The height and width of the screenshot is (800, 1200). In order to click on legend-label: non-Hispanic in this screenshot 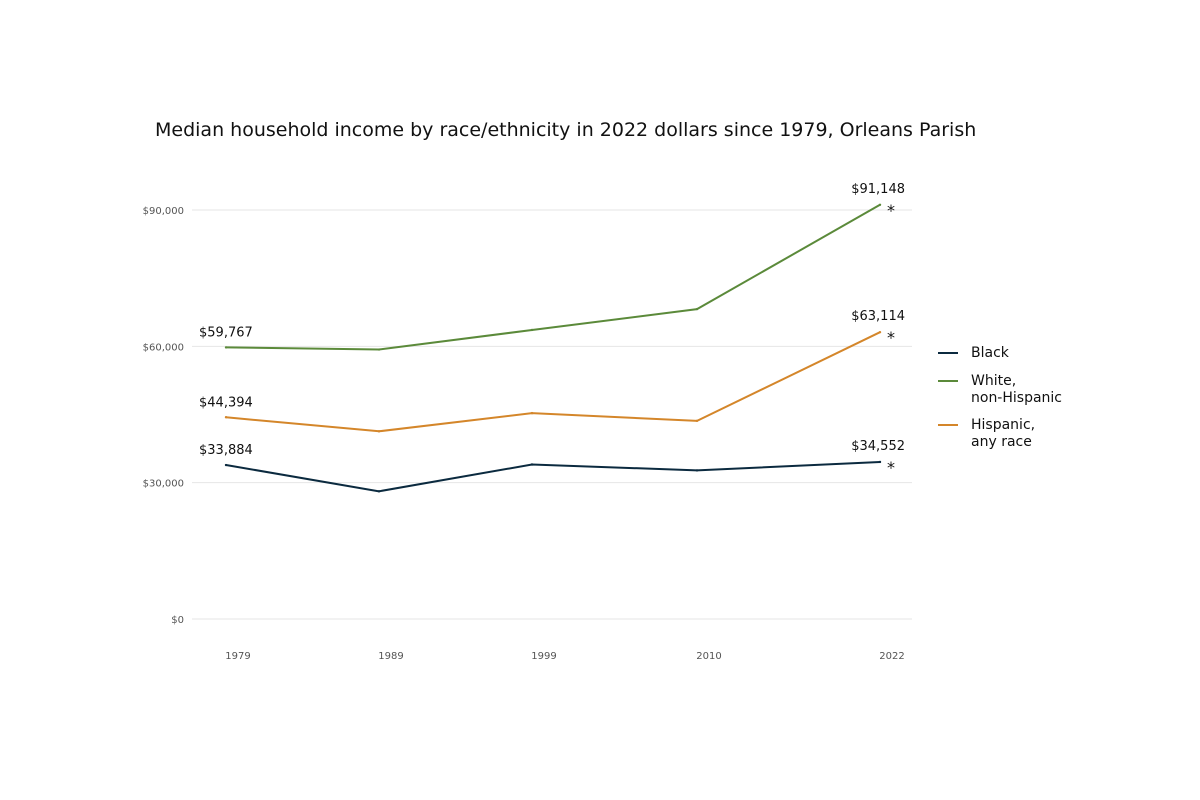, I will do `click(1016, 398)`.